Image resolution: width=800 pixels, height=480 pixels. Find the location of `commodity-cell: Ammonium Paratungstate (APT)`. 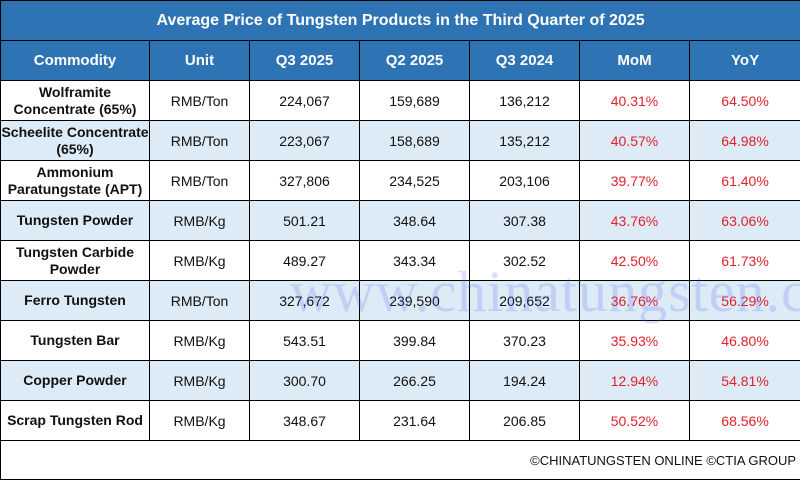

commodity-cell: Ammonium Paratungstate (APT) is located at coordinates (75, 180).